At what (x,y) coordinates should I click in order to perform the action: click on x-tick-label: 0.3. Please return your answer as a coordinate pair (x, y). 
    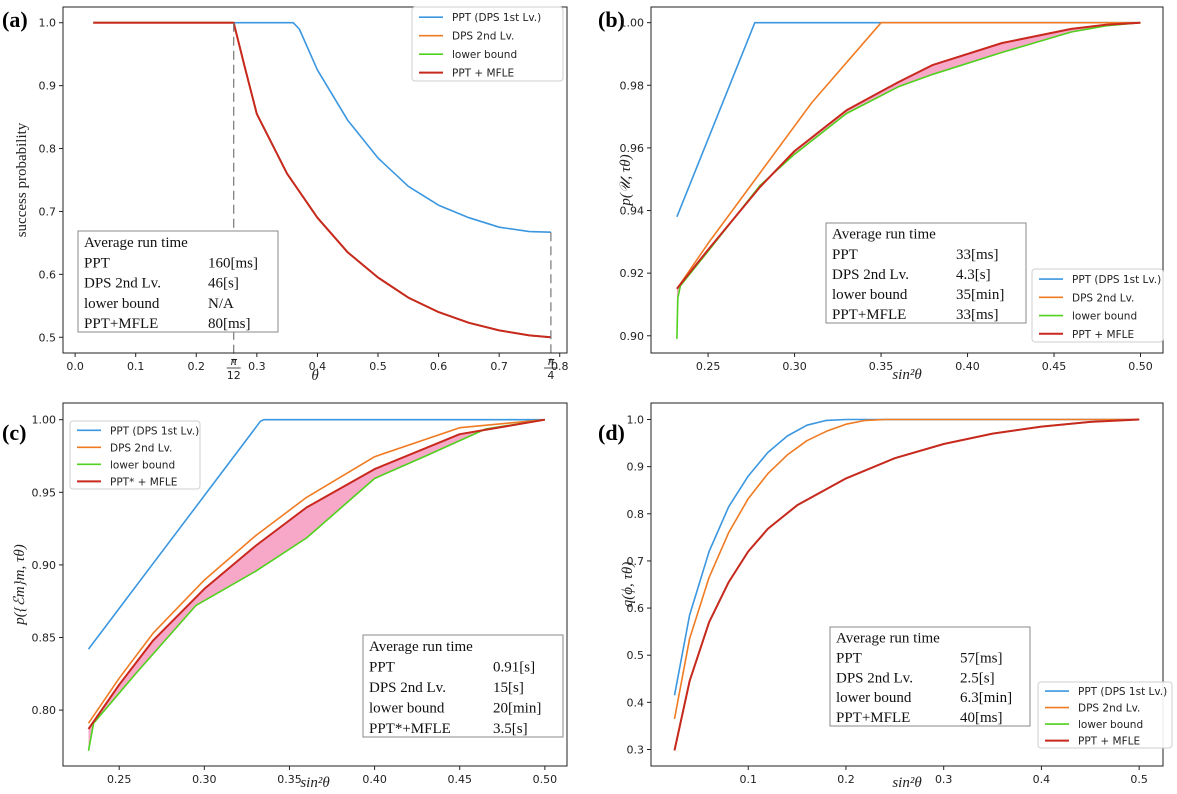
    Looking at the image, I should click on (944, 779).